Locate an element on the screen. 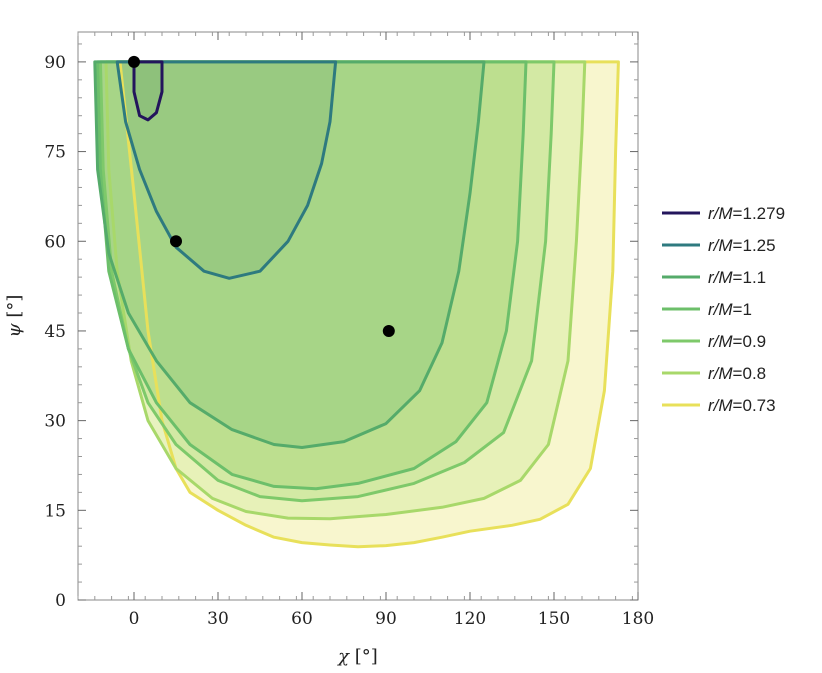 The height and width of the screenshot is (673, 822). y-tick-label: 30 is located at coordinates (55, 422).